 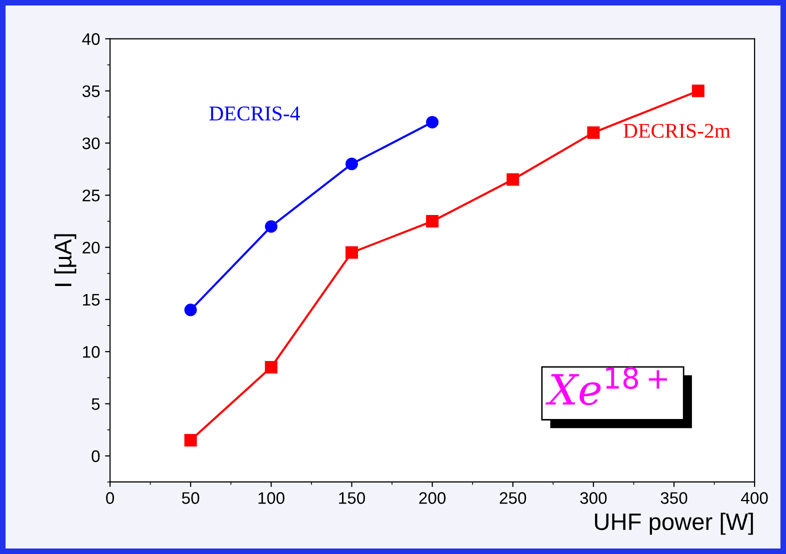 What do you see at coordinates (96, 404) in the screenshot?
I see `y-tick-label: 5` at bounding box center [96, 404].